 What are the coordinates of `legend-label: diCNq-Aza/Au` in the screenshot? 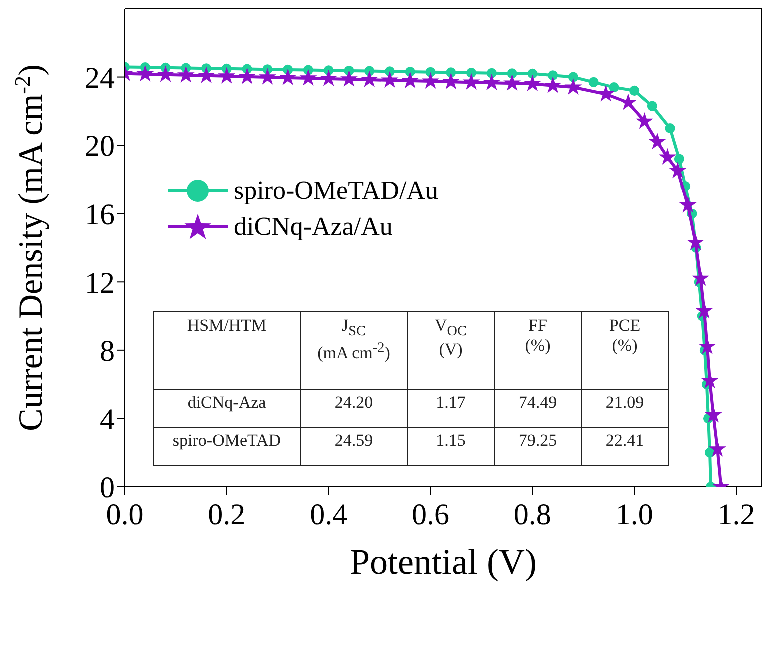 It's located at (313, 227).